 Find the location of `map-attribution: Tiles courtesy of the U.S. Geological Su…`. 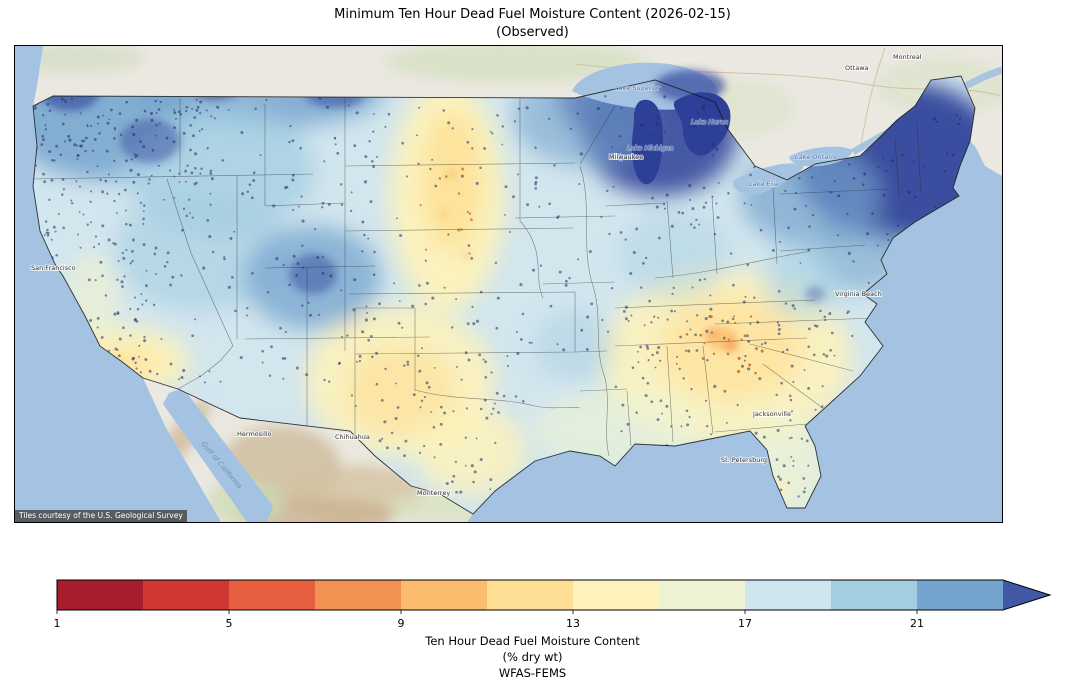

map-attribution: Tiles courtesy of the U.S. Geological Su… is located at coordinates (101, 516).